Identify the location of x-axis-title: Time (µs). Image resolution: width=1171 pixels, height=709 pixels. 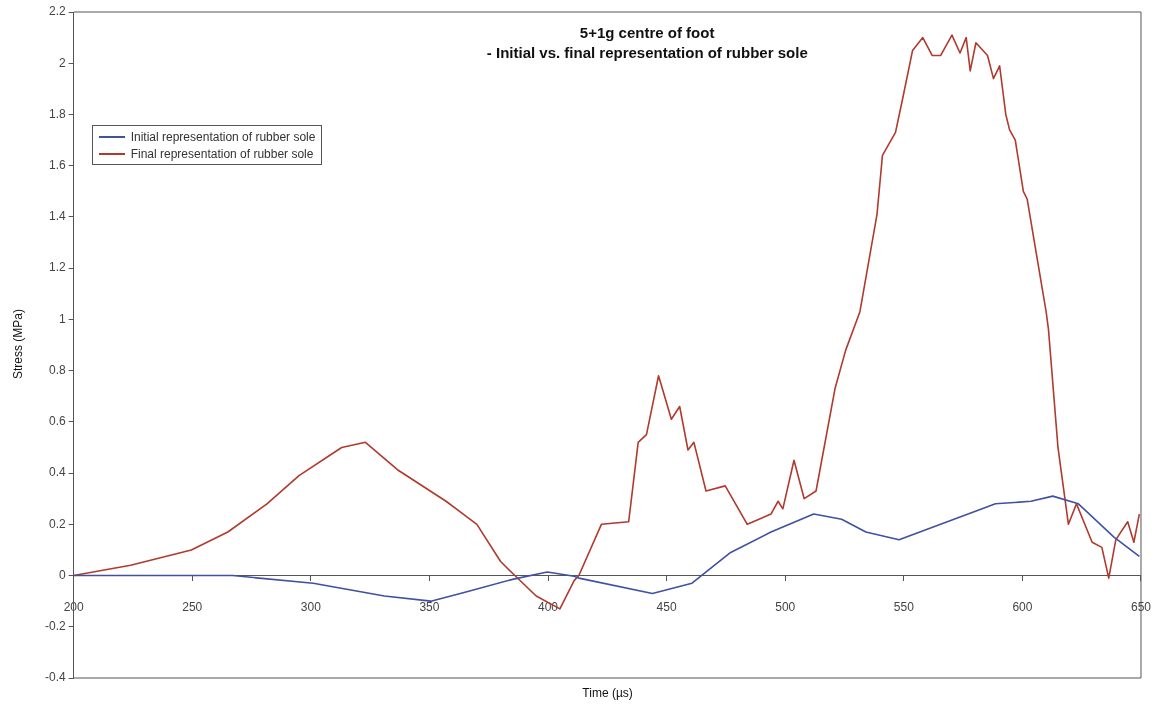
(607, 693).